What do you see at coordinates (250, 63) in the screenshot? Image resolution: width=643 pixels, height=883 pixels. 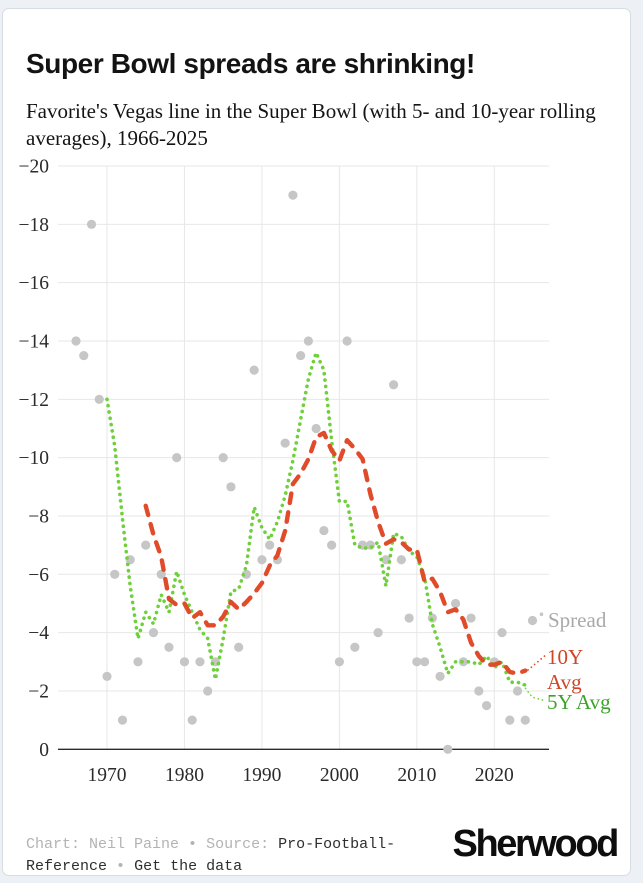 I see `chart-title: Super Bowl spreads are shrinking!` at bounding box center [250, 63].